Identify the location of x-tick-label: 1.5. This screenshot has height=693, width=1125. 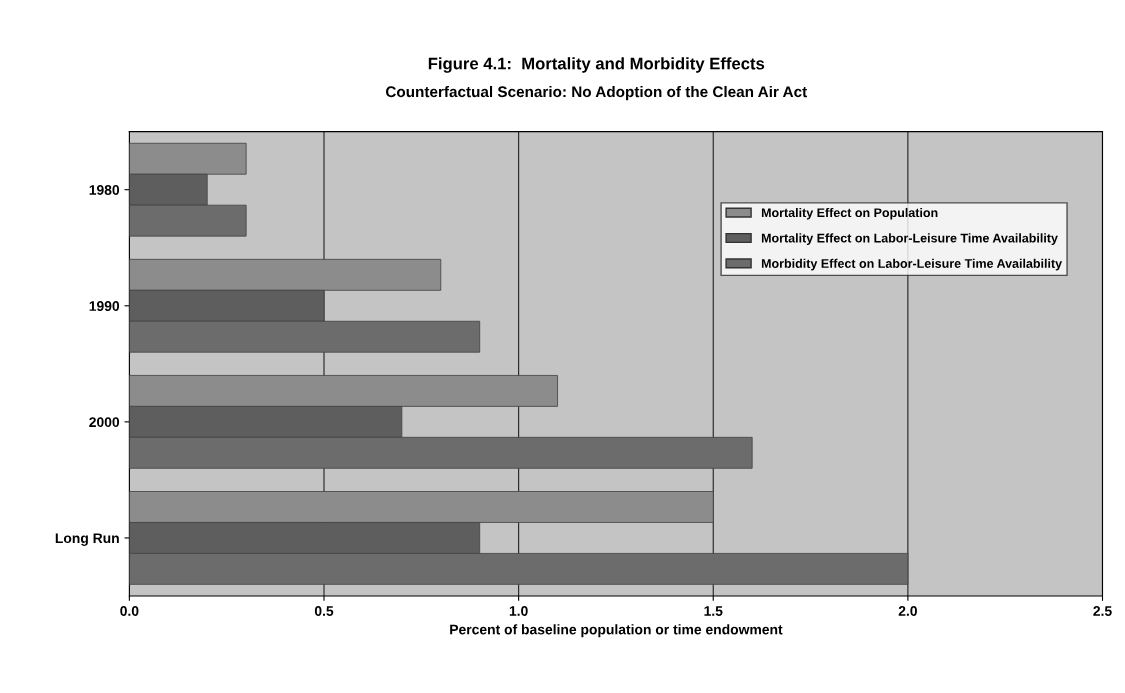
(713, 611).